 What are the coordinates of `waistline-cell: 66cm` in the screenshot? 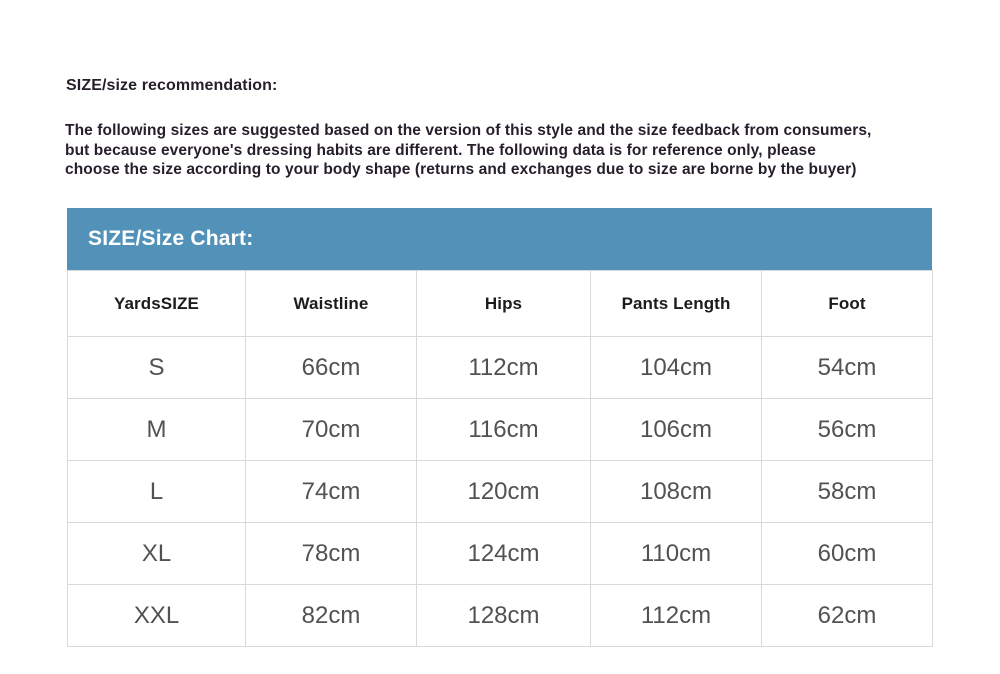 It's located at (331, 367).